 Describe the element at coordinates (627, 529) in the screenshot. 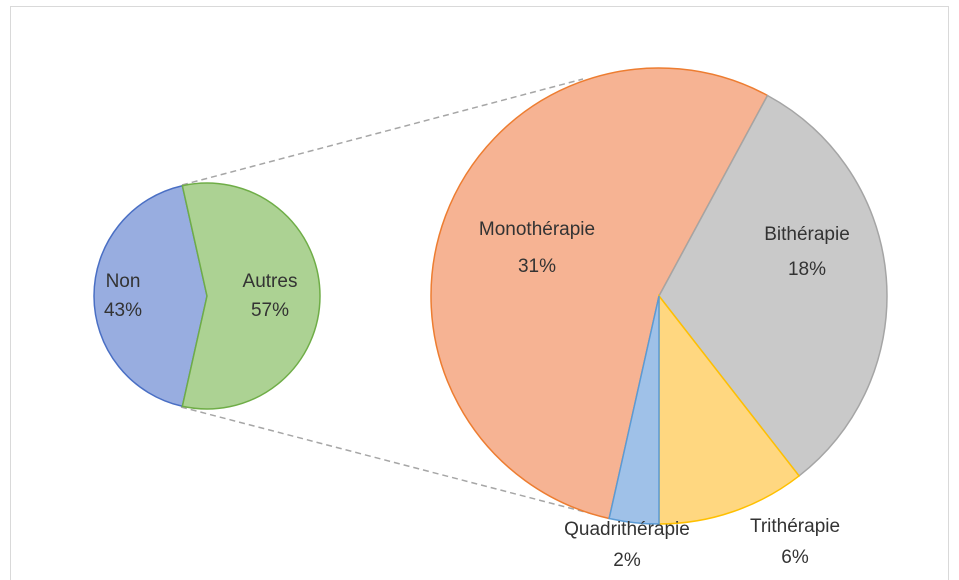

I see `slice-label: Quadrithérapie` at that location.